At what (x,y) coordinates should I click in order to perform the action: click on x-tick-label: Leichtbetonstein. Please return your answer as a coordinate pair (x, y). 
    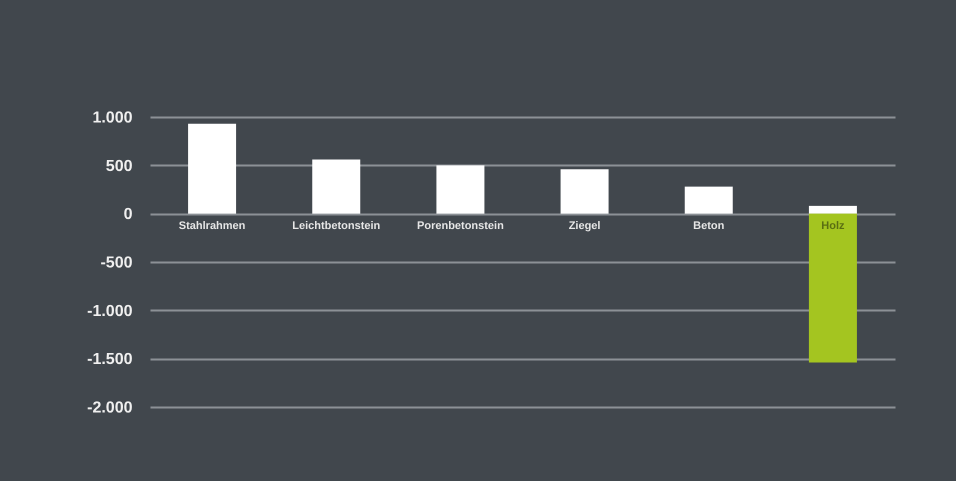
    Looking at the image, I should click on (336, 226).